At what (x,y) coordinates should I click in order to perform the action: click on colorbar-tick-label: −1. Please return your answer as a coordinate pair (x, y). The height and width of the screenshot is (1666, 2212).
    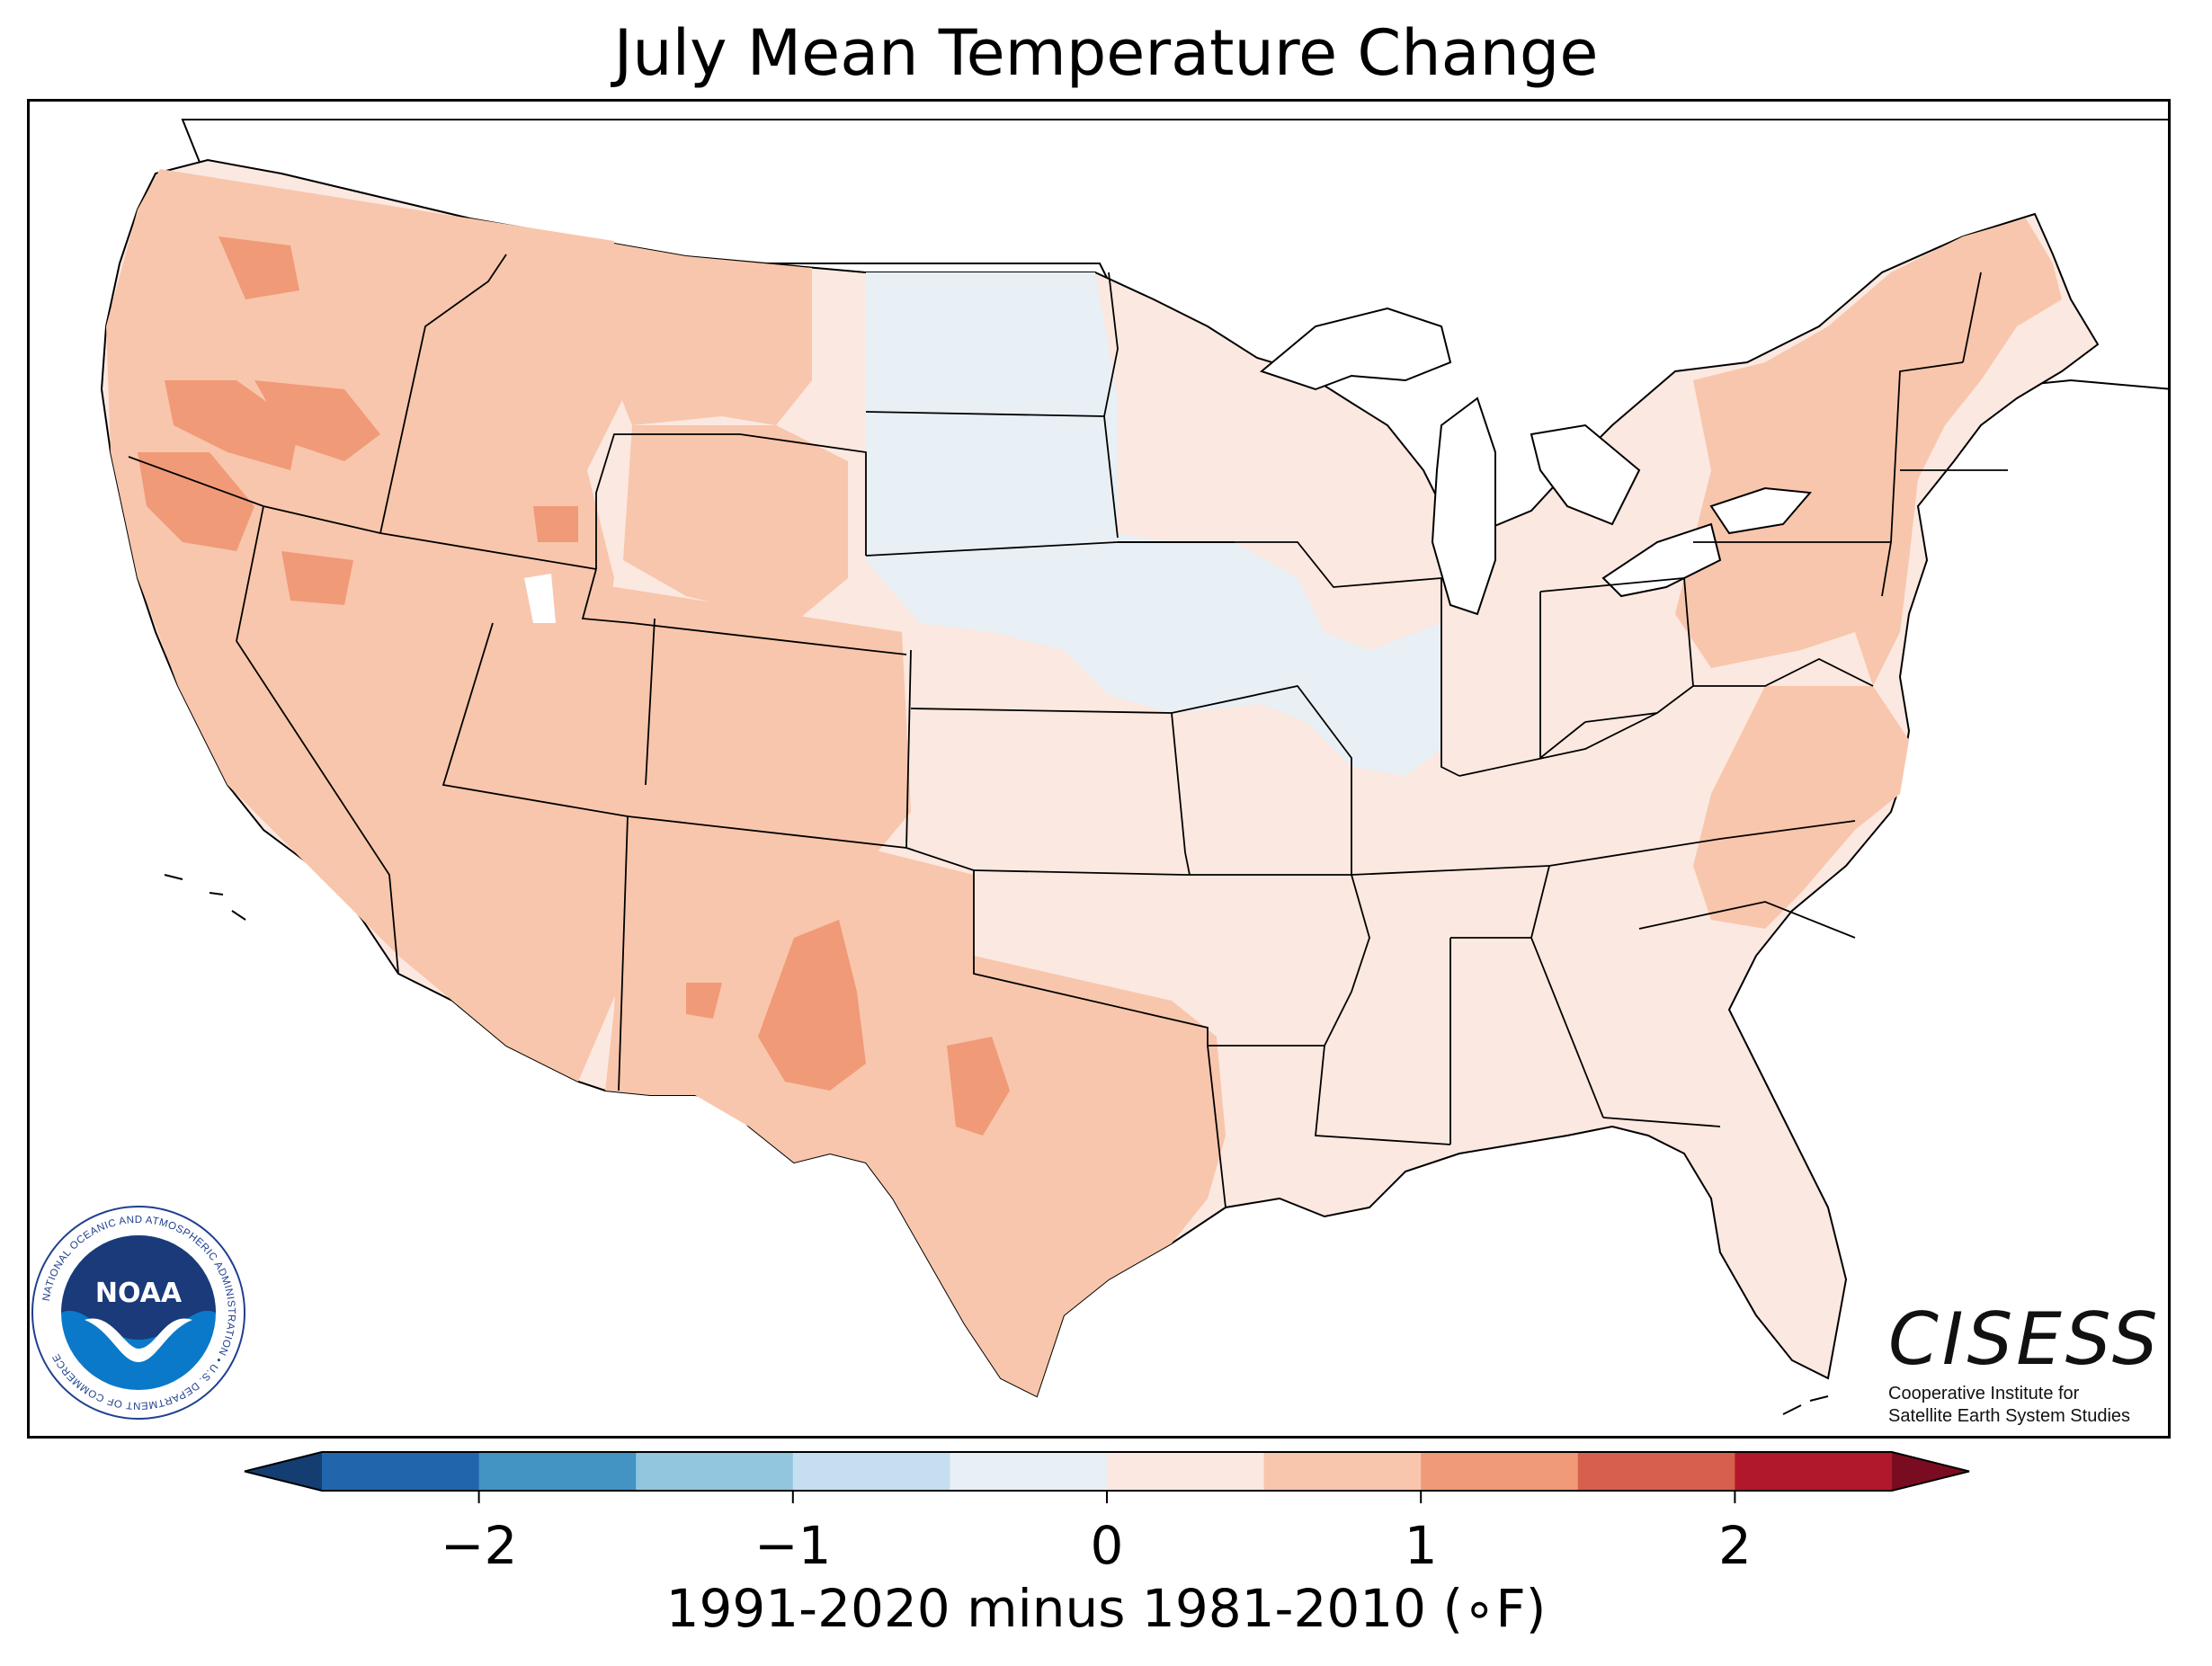
    Looking at the image, I should click on (793, 1545).